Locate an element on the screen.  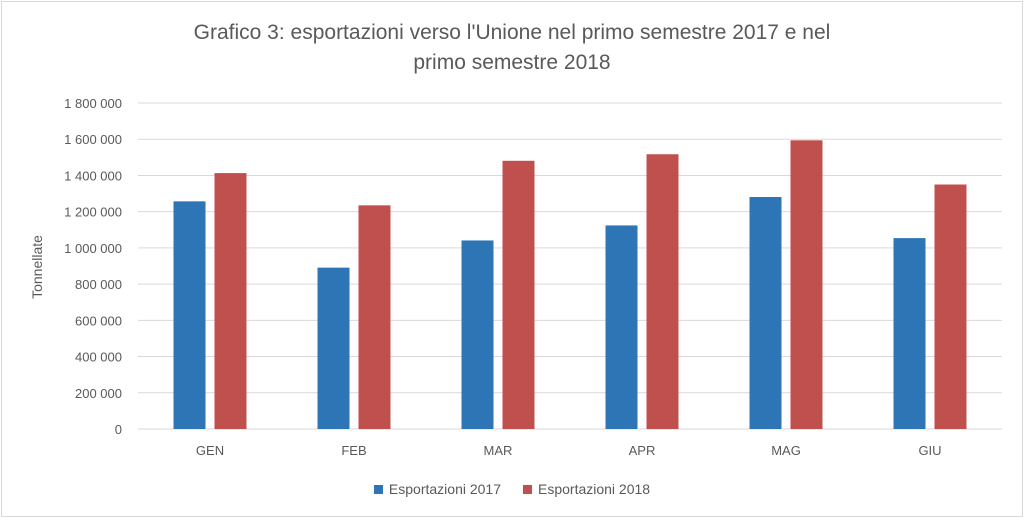
y-tick-label: 0 is located at coordinates (118, 429).